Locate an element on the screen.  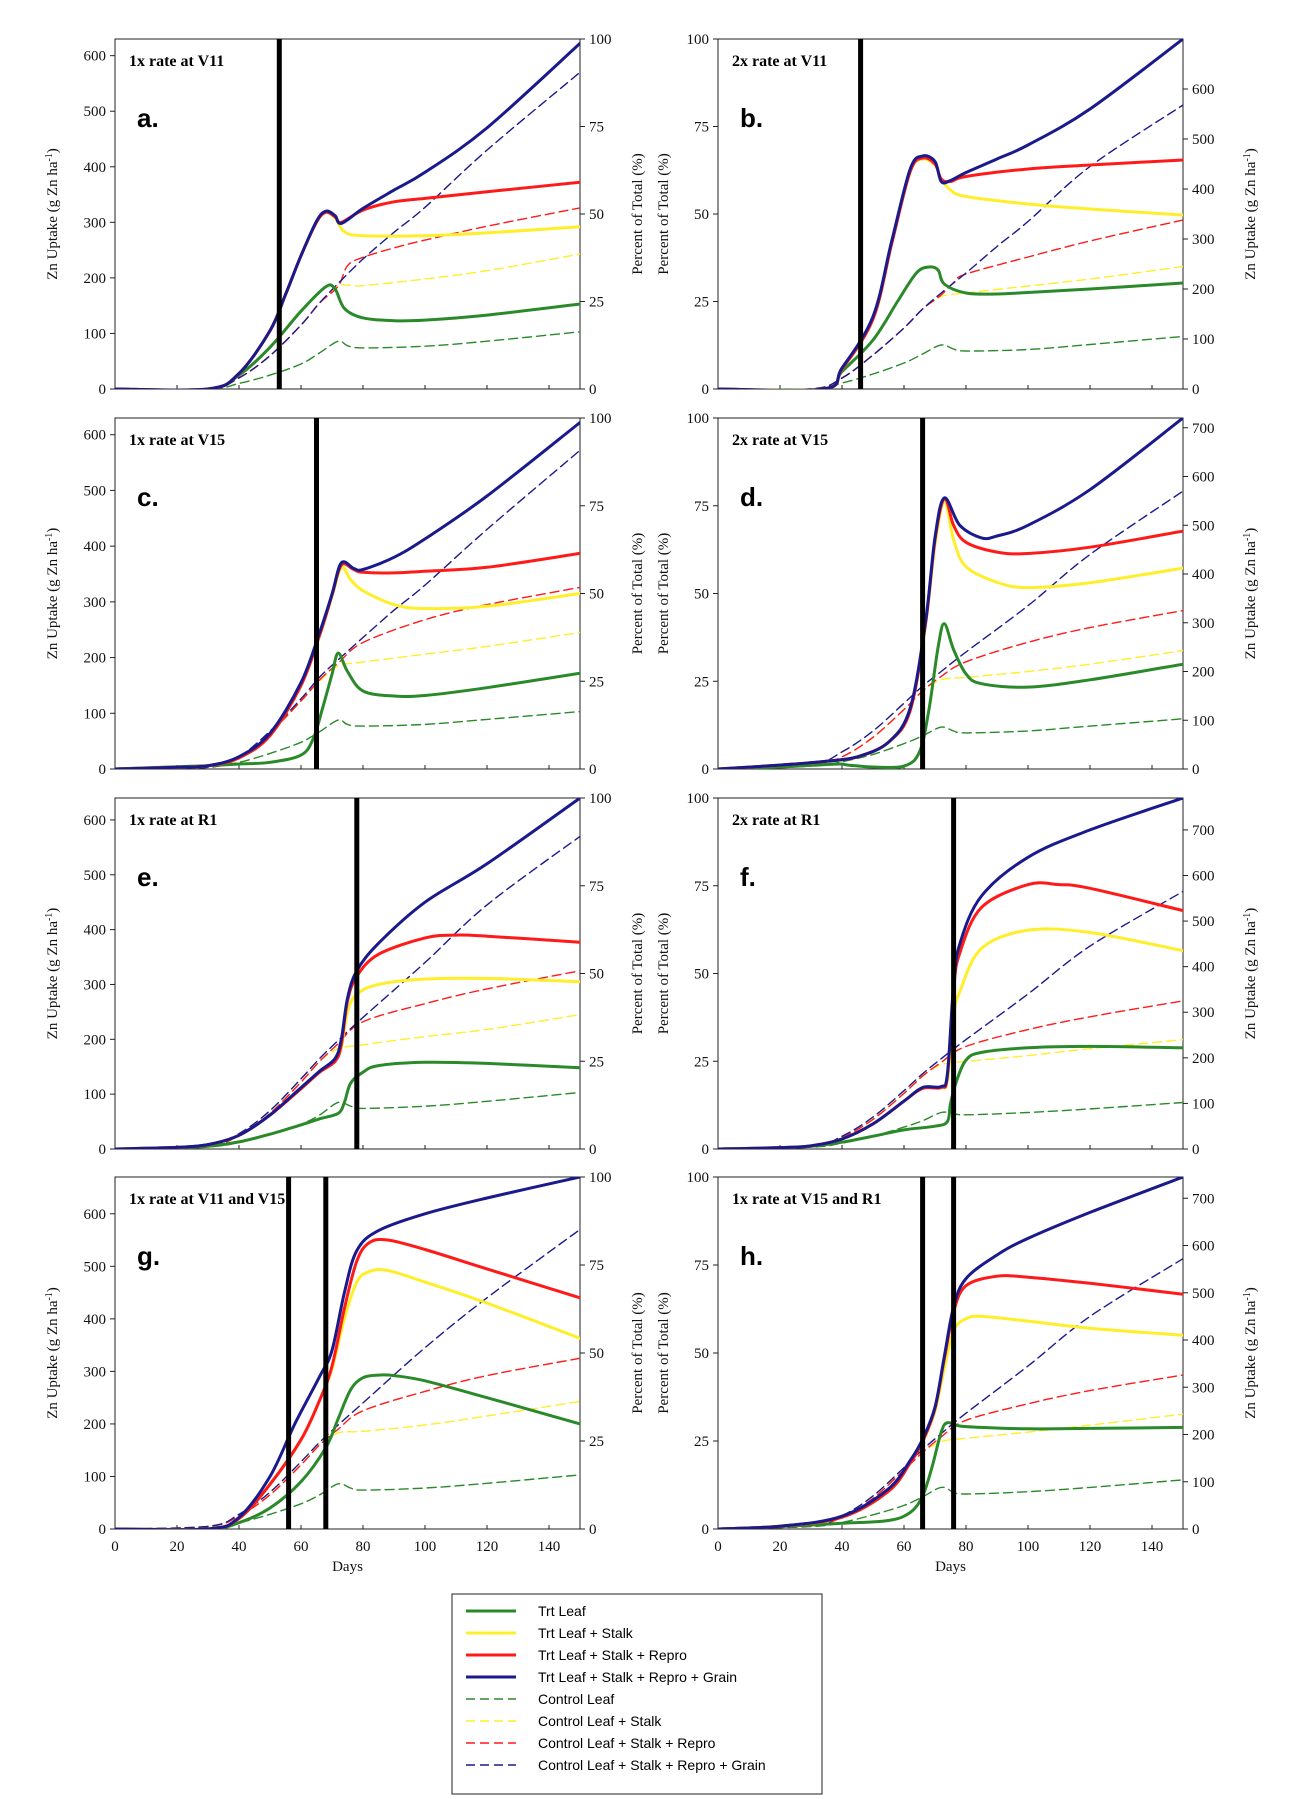
panel-d-plot-frame is located at coordinates (950, 593).